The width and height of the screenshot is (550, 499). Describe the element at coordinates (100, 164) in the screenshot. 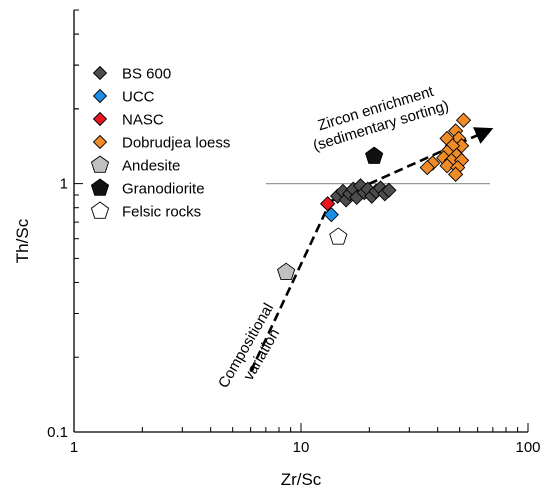

I see `legend-marker-andesite` at that location.